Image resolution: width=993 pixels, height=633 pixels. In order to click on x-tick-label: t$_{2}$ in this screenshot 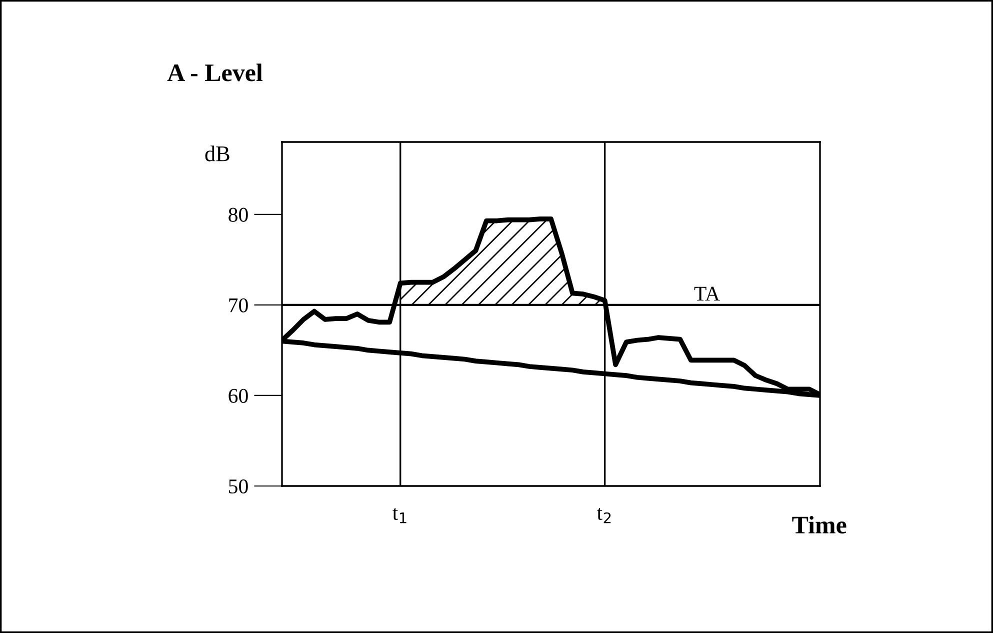, I will do `click(603, 516)`.